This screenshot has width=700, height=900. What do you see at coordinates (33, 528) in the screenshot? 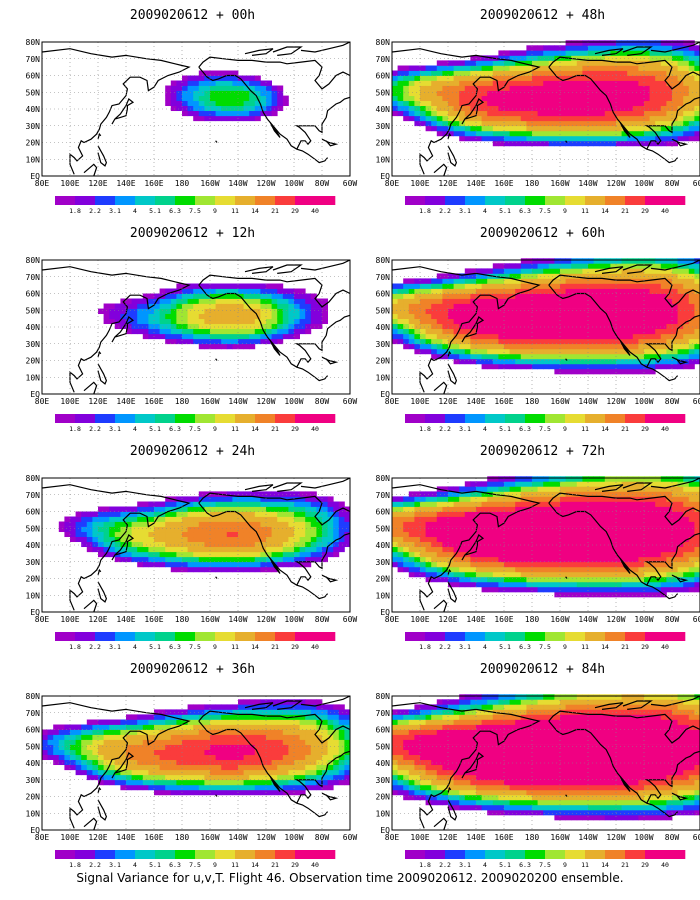
I see `lat-label: 50N` at bounding box center [33, 528].